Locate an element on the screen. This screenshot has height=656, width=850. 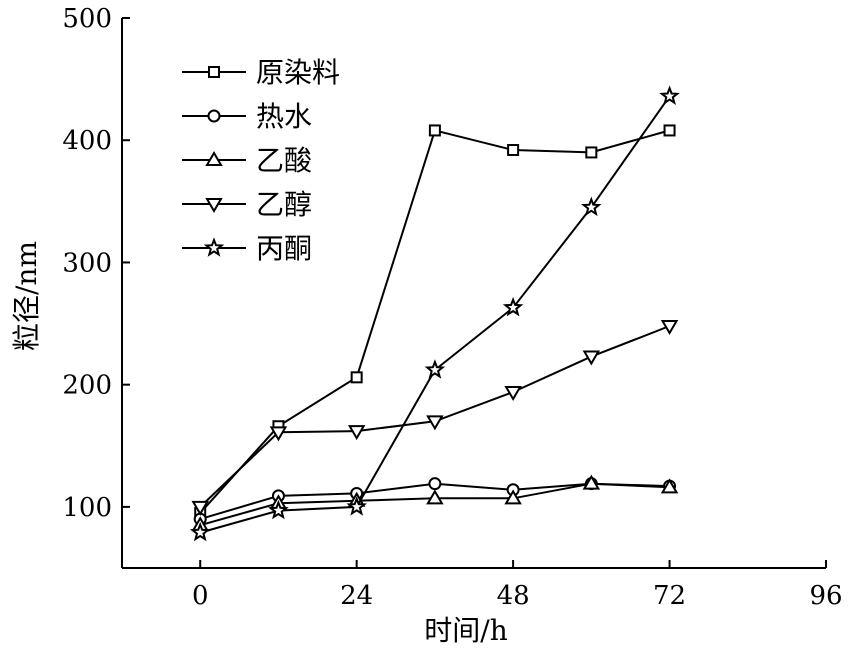
legend-item-4: 乙醇 is located at coordinates (247, 204).